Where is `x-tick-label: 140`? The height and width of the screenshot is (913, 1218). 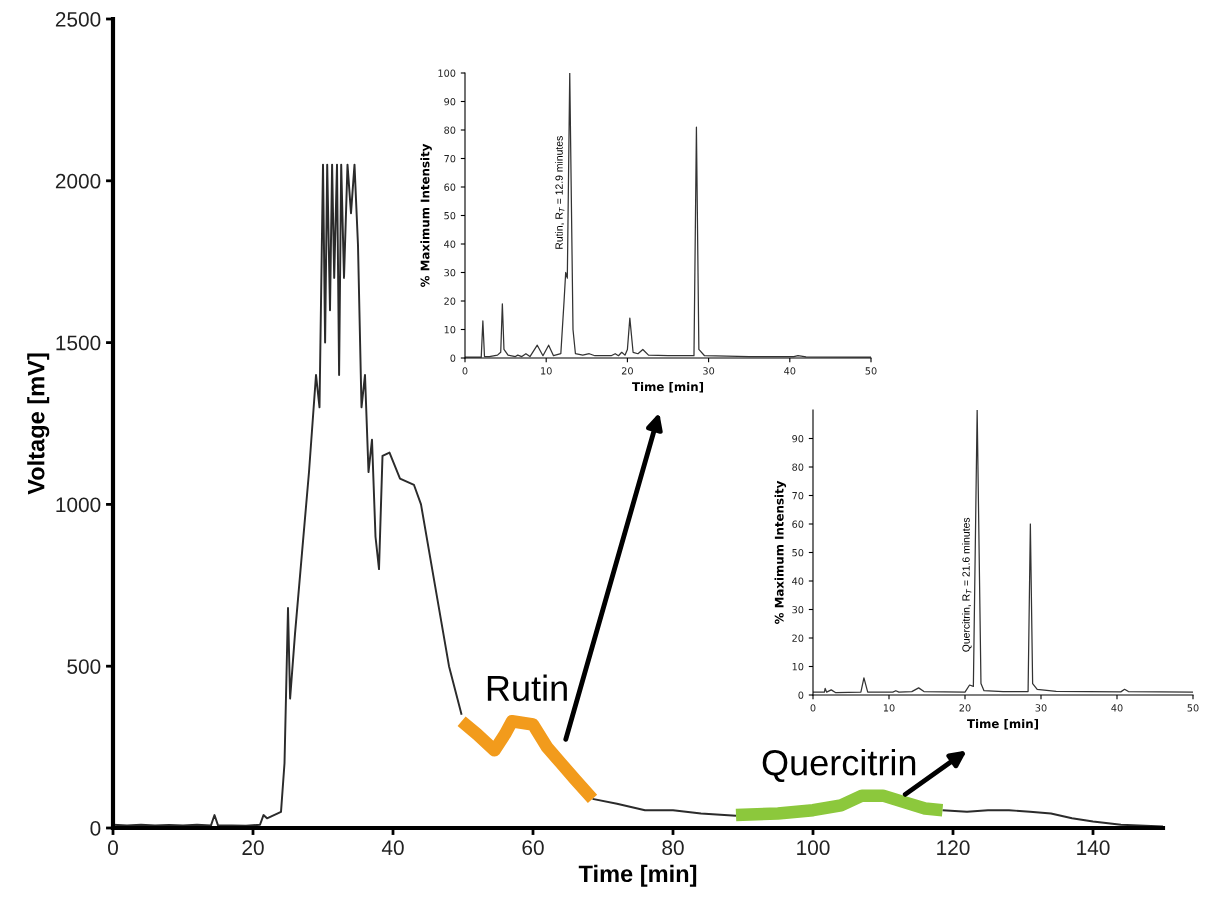
x-tick-label: 140 is located at coordinates (1093, 848).